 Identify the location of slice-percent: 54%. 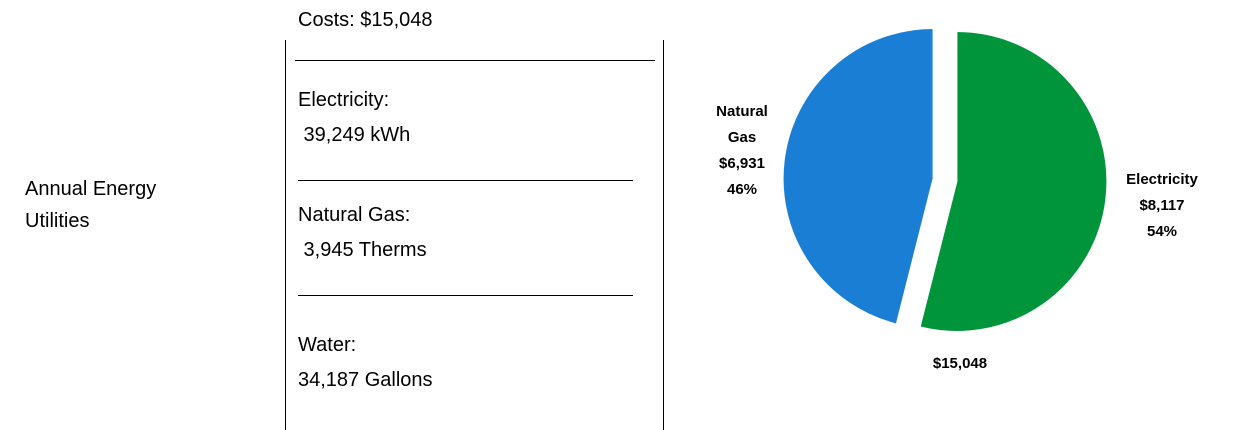
(1162, 231).